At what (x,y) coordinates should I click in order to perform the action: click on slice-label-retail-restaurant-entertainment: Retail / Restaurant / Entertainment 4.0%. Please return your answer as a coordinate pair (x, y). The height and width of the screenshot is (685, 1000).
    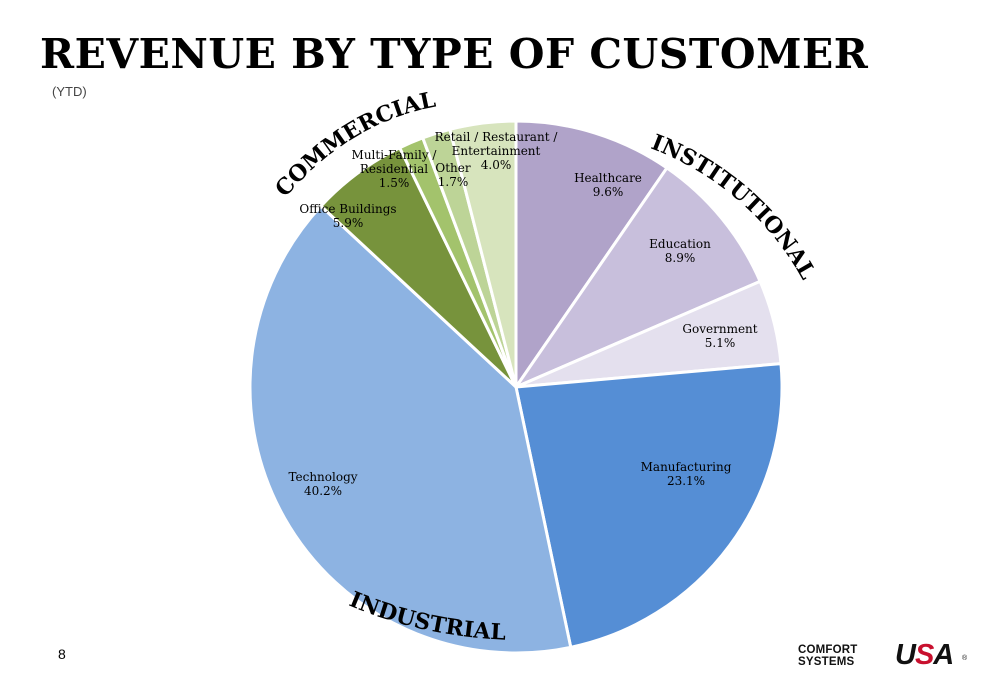
    Looking at the image, I should click on (497, 151).